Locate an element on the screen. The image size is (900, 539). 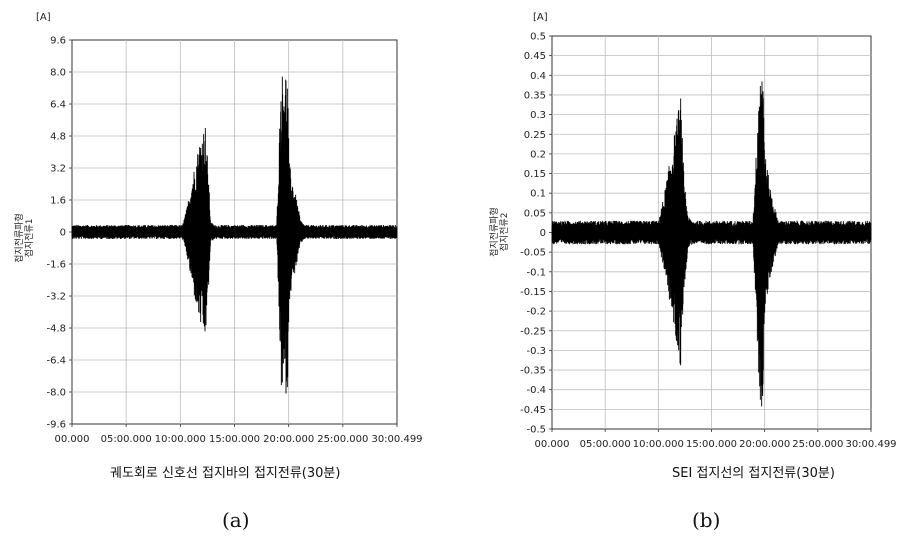
y-tick-label: -9.6 is located at coordinates (56, 425).